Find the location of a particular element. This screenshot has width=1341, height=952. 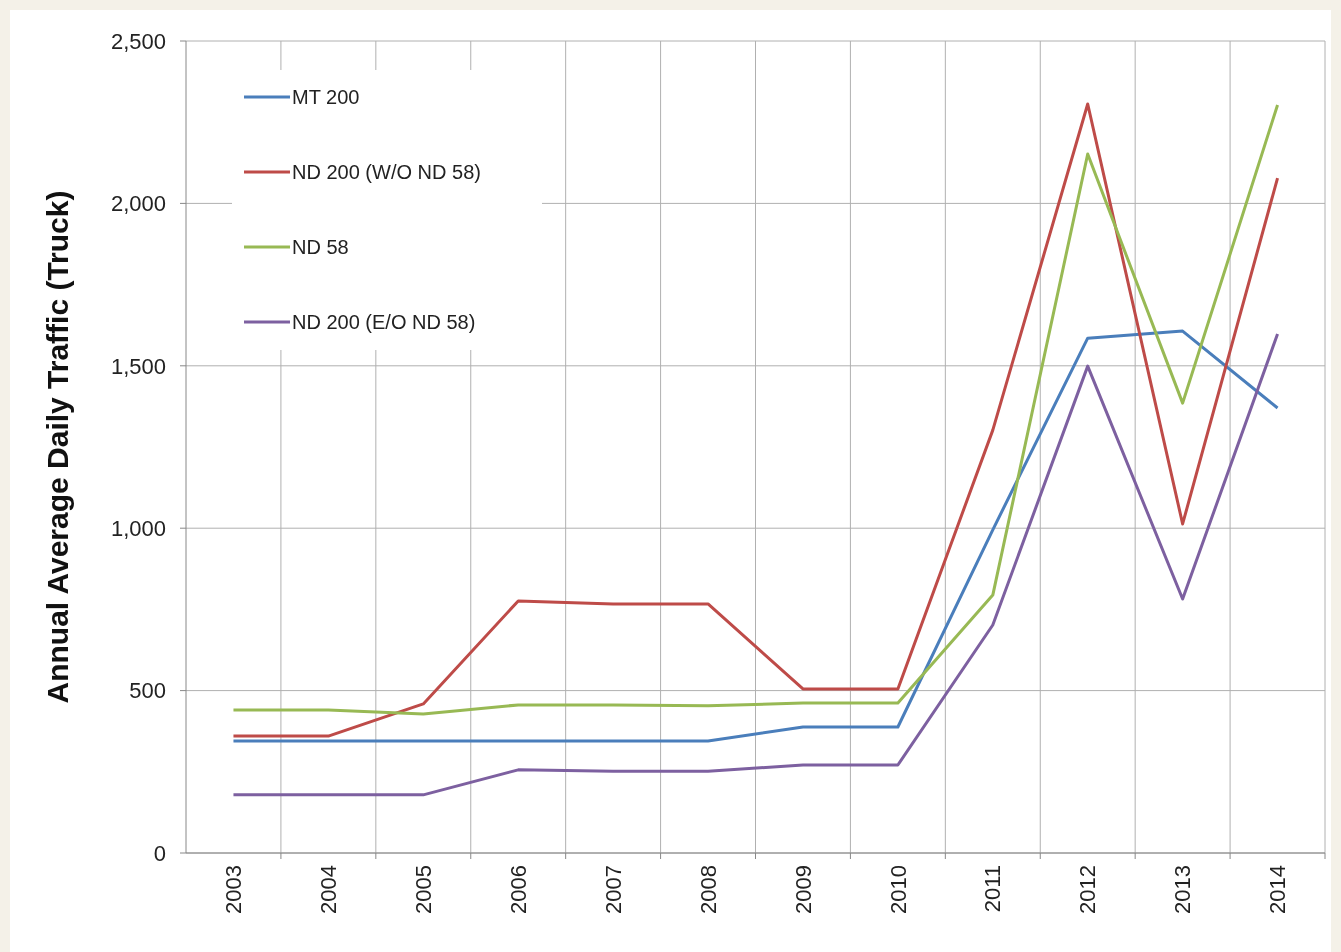

x-tick-label: 2008 is located at coordinates (708, 889).